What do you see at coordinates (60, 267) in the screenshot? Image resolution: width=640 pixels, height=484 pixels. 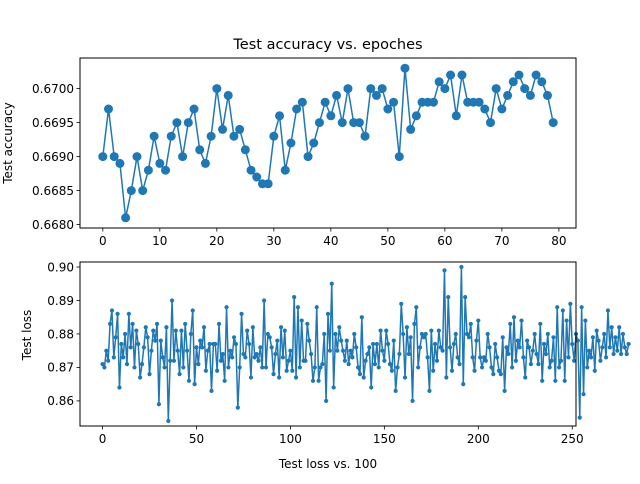 I see `loss-y-tick-label: 0.90` at bounding box center [60, 267].